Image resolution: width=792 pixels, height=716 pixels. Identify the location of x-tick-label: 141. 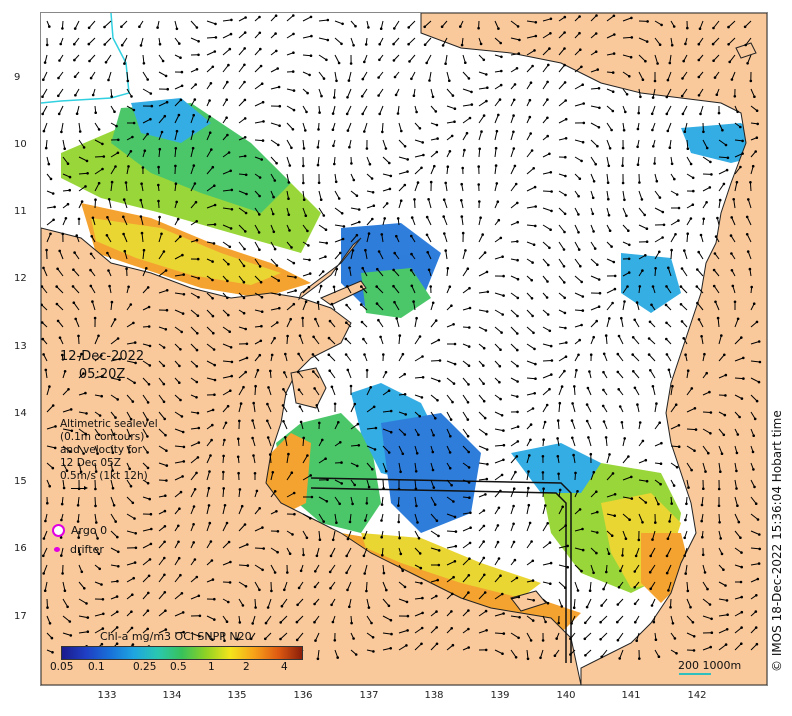
(631, 695).